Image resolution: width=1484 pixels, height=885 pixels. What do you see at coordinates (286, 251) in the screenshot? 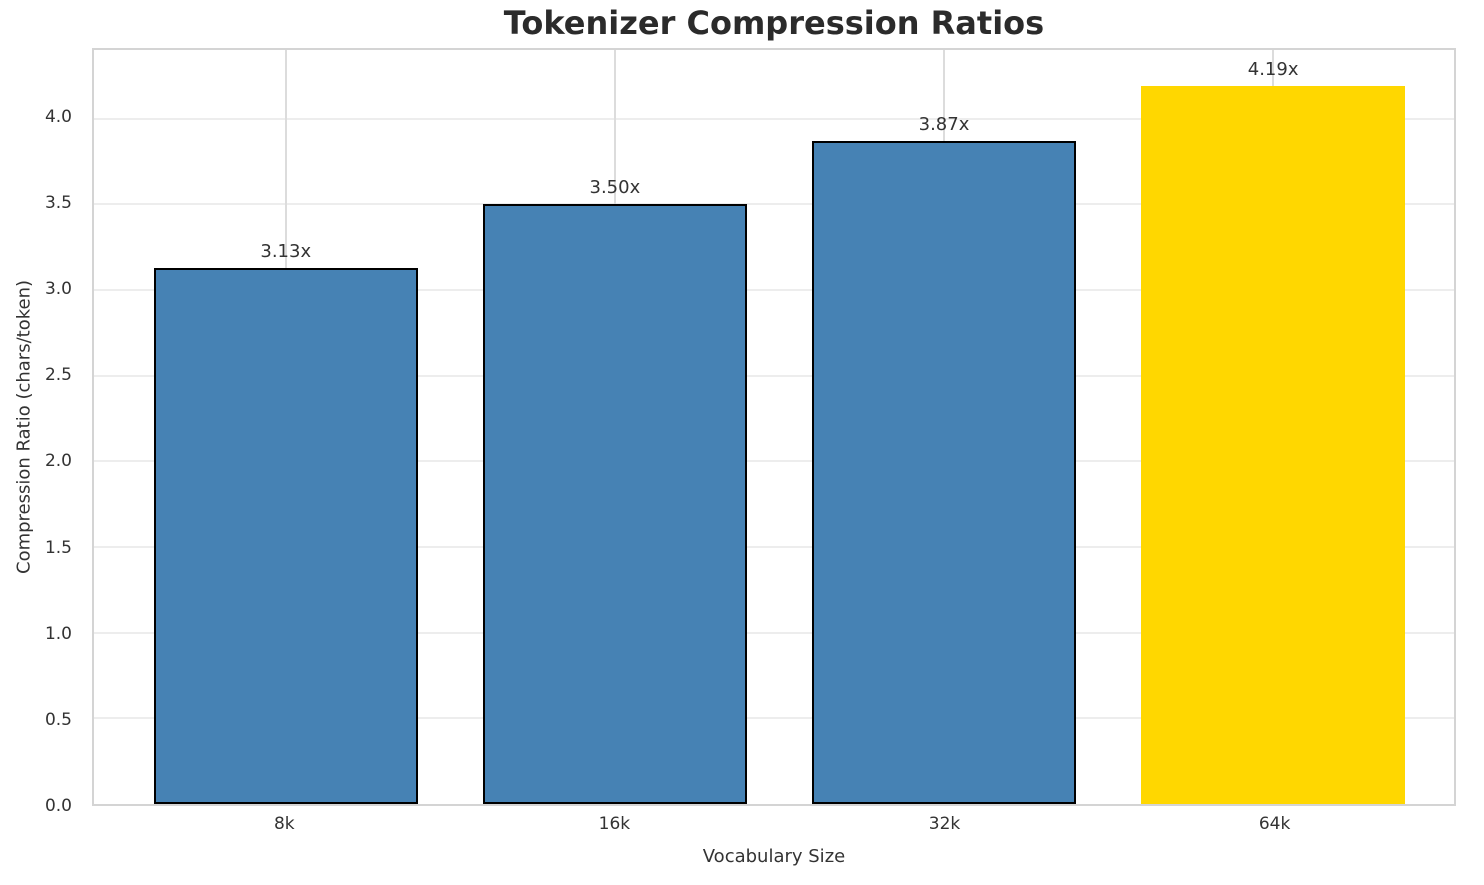
I see `bar-value-label: 3.13x` at bounding box center [286, 251].